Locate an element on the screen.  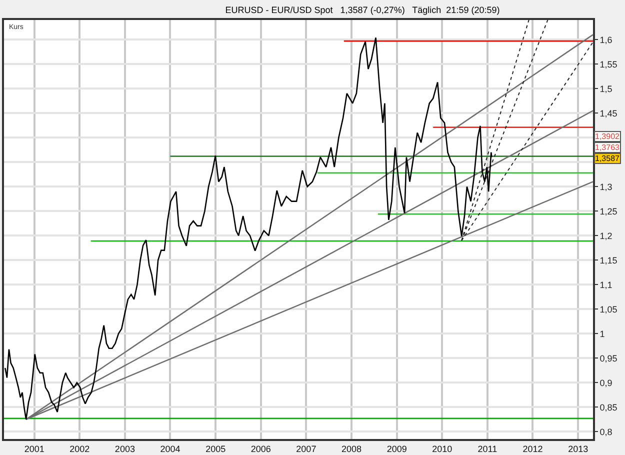
y-tick-label: 0,85 is located at coordinates (609, 407).